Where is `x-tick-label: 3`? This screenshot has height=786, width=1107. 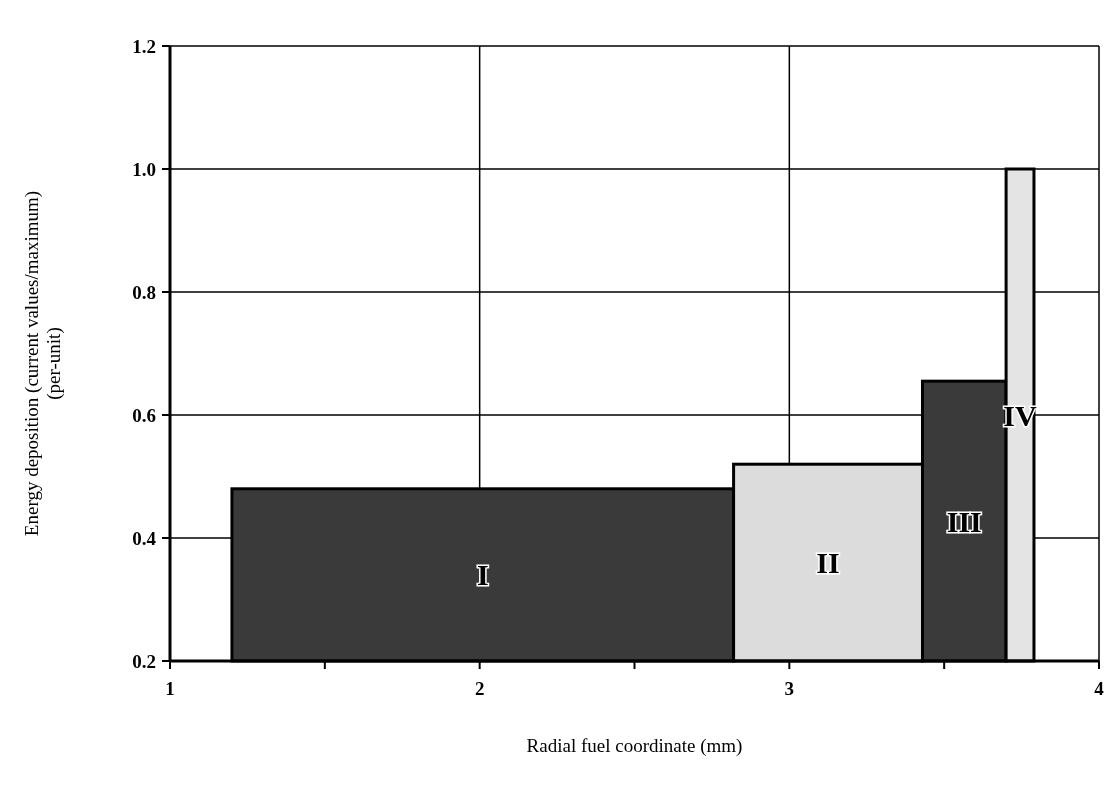
x-tick-label: 3 is located at coordinates (789, 688).